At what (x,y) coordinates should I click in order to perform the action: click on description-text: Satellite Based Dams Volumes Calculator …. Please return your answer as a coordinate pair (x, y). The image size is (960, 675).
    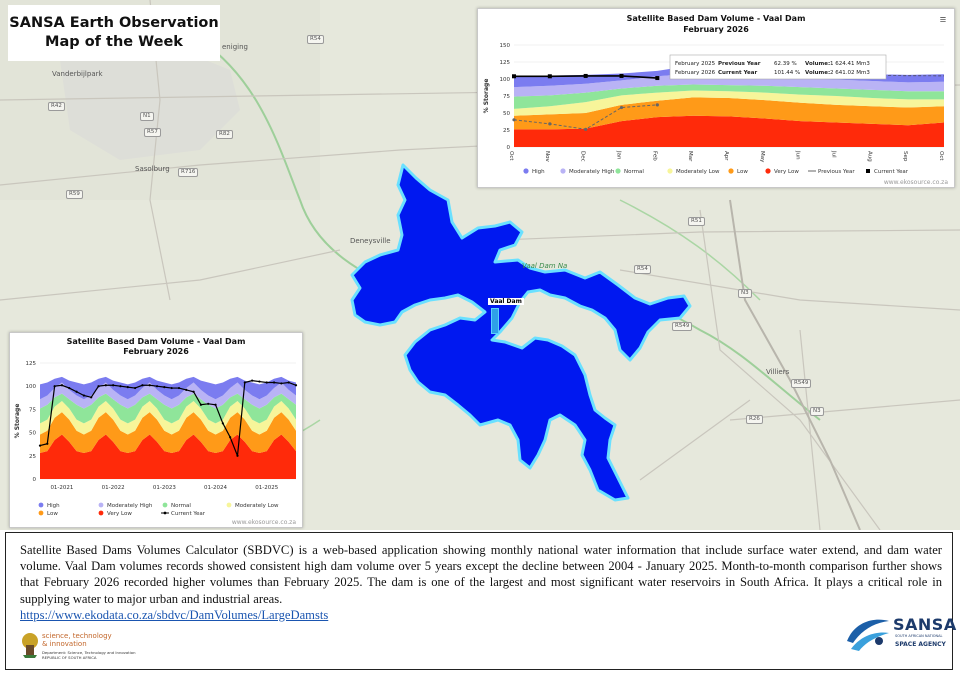
    Looking at the image, I should click on (481, 582).